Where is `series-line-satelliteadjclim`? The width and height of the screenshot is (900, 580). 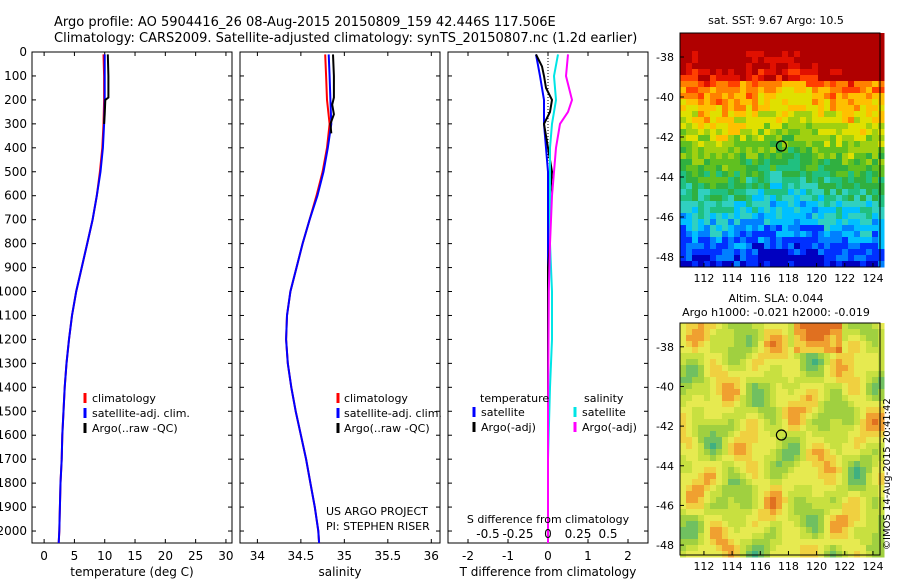 series-line-satelliteadjclim is located at coordinates (309, 299).